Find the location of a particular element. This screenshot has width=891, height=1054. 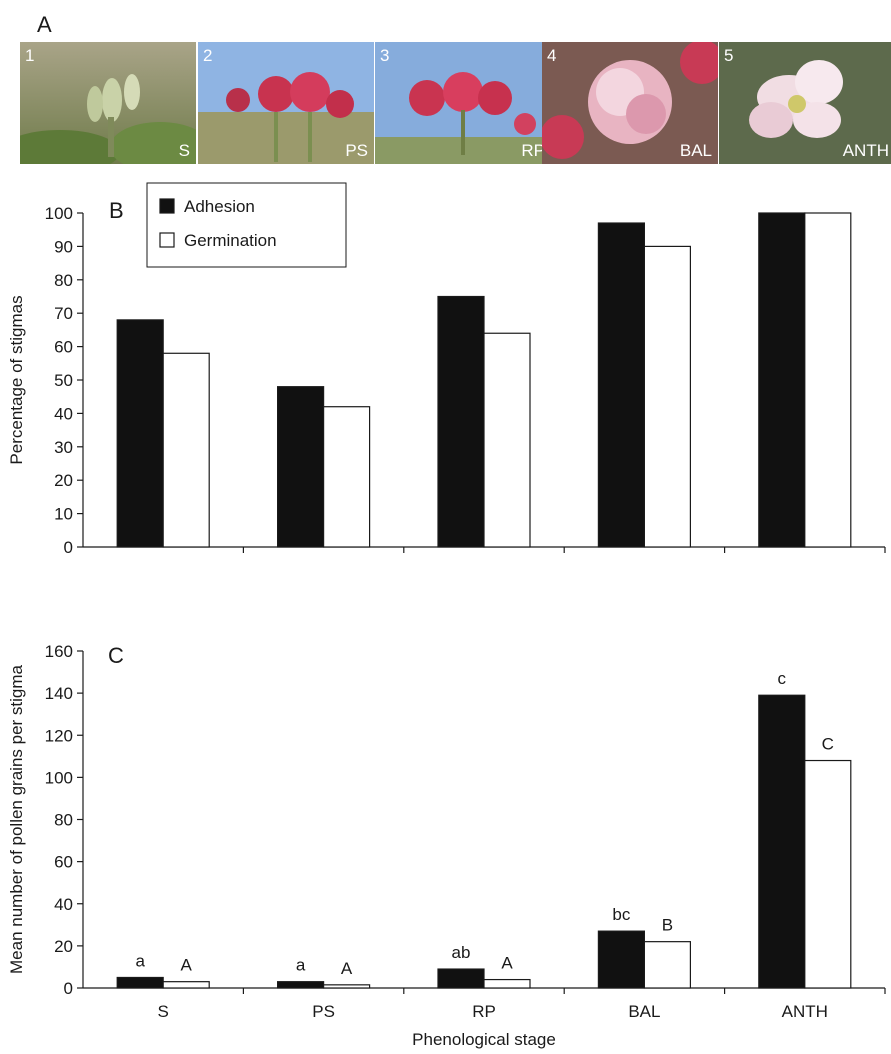

photo-stage-label: S is located at coordinates (184, 150).